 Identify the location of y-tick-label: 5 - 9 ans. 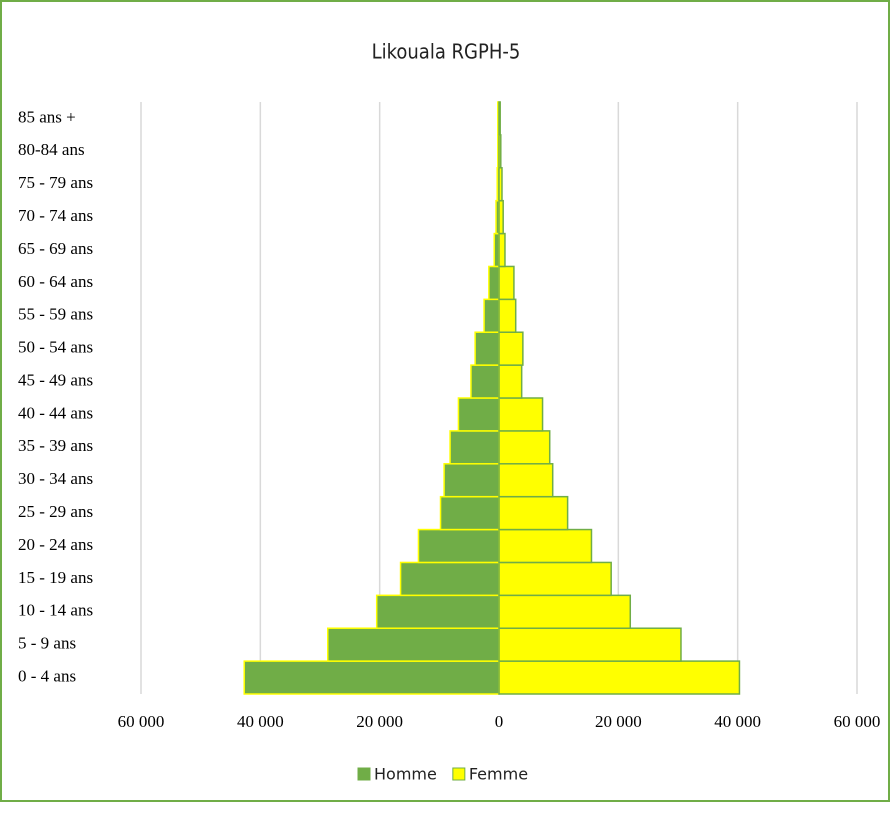
(47, 643).